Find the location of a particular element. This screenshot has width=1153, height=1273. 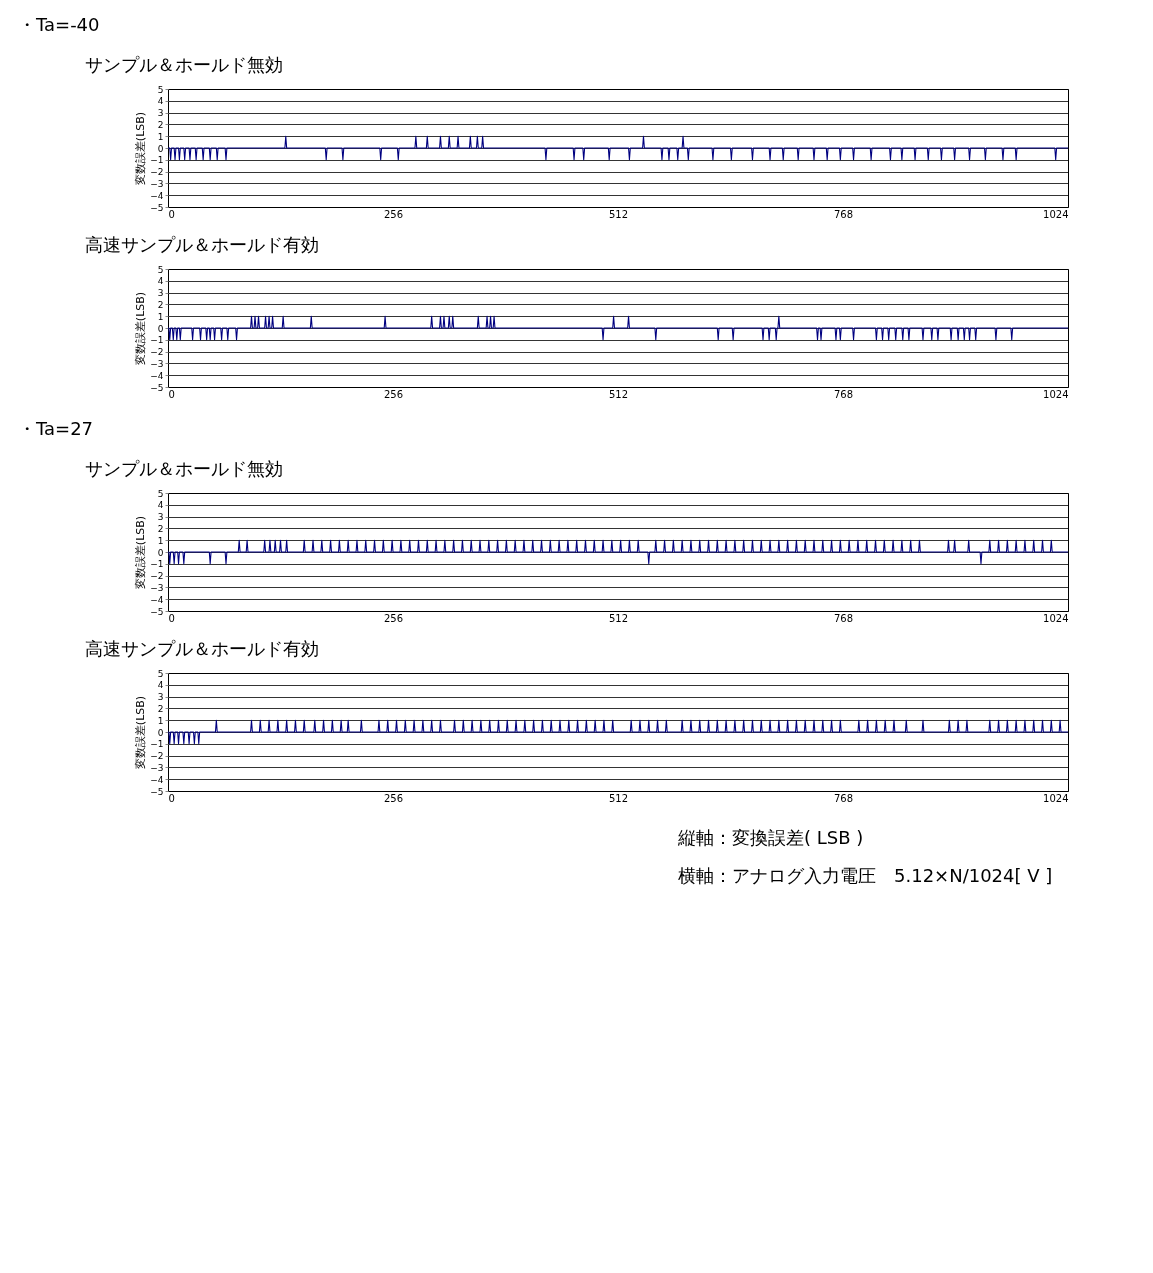

text: ・Ta=-40 is located at coordinates (59, 24).